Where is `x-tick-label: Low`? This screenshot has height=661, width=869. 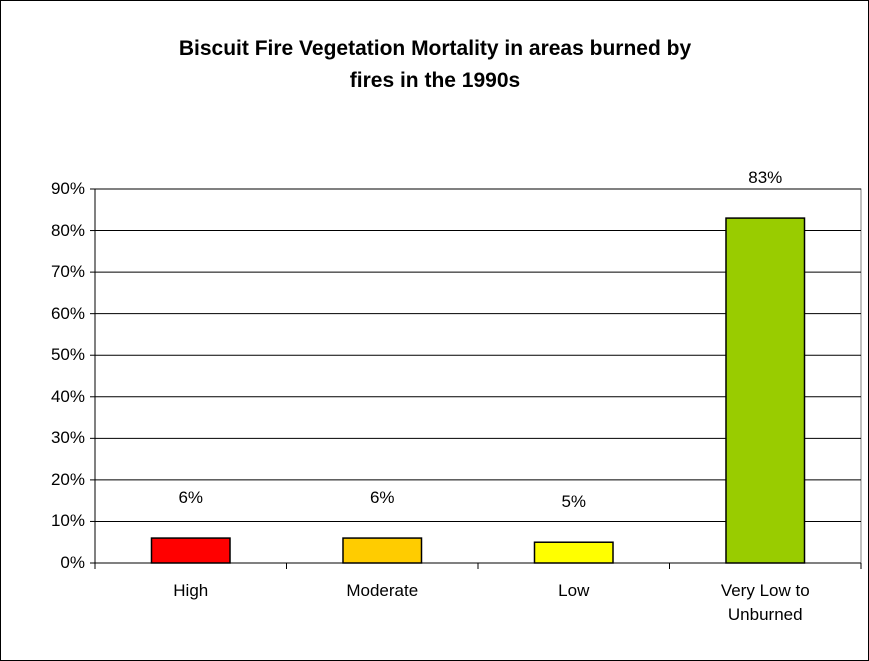 x-tick-label: Low is located at coordinates (574, 590).